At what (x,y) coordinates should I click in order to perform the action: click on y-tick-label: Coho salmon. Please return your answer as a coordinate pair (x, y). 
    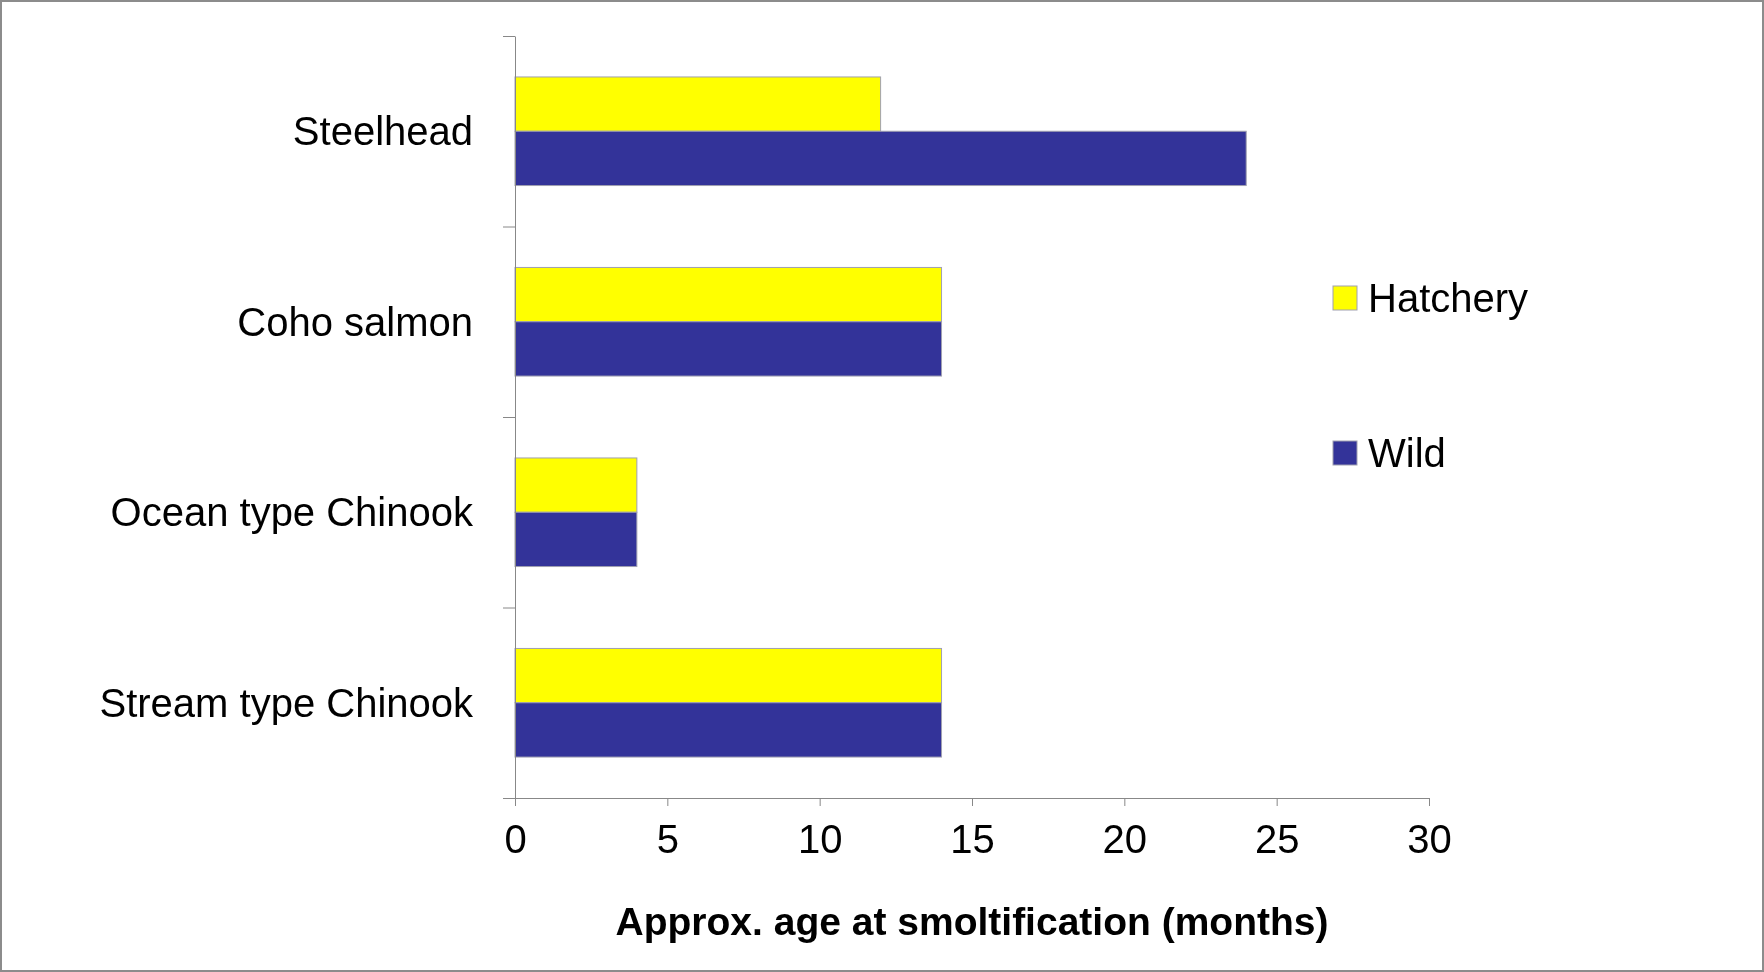
    Looking at the image, I should click on (355, 321).